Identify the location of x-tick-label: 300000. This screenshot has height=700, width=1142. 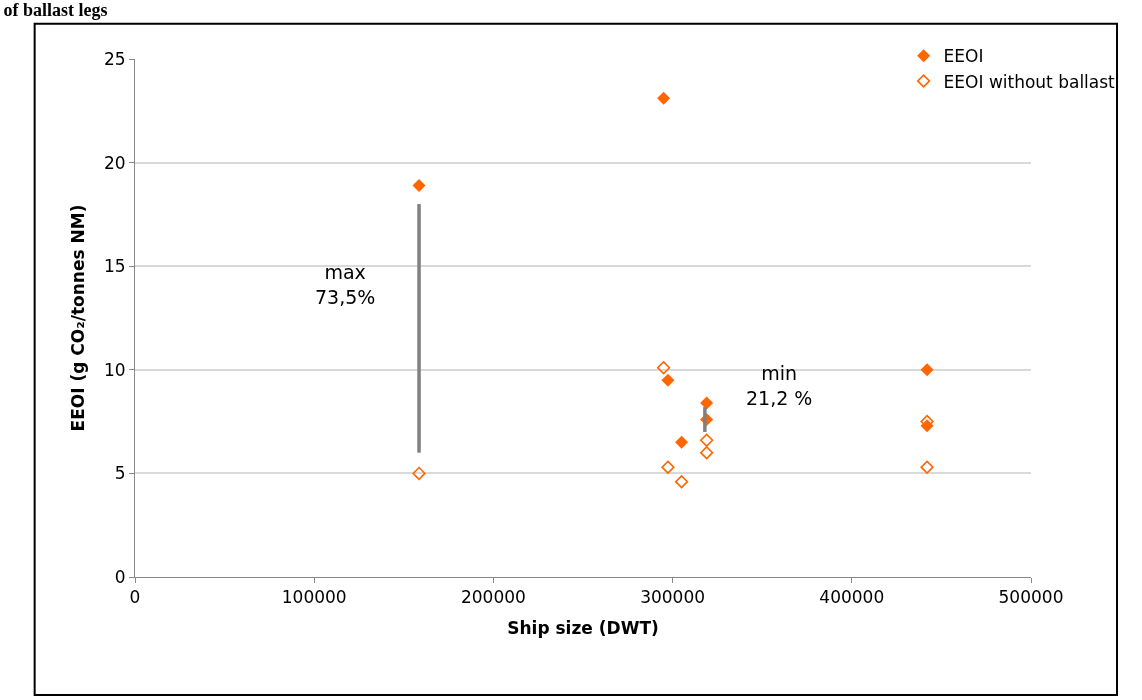
(673, 597).